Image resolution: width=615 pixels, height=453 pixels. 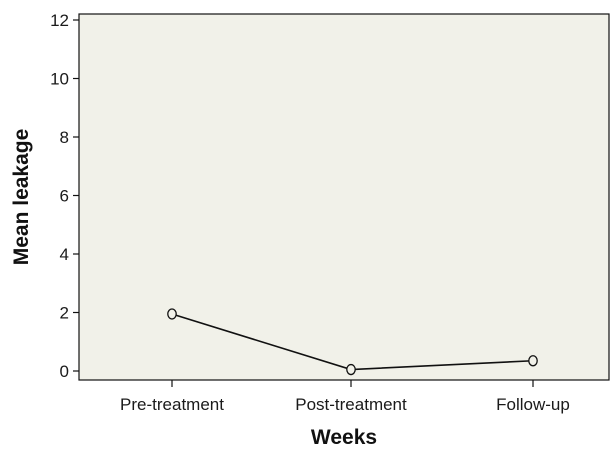 What do you see at coordinates (352, 342) in the screenshot?
I see `series-layer` at bounding box center [352, 342].